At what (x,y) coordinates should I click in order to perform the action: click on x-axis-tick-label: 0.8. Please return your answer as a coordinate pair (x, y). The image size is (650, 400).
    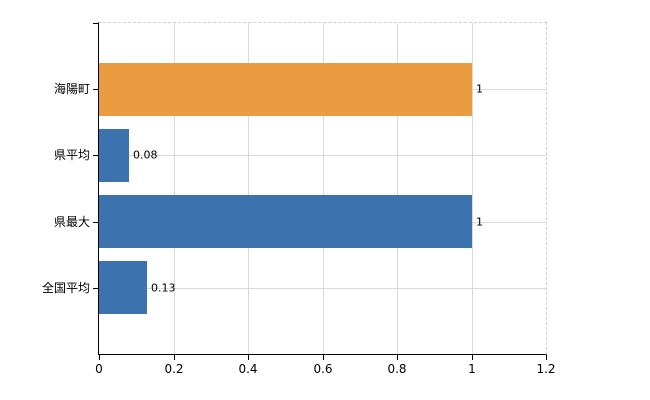
    Looking at the image, I should click on (397, 369).